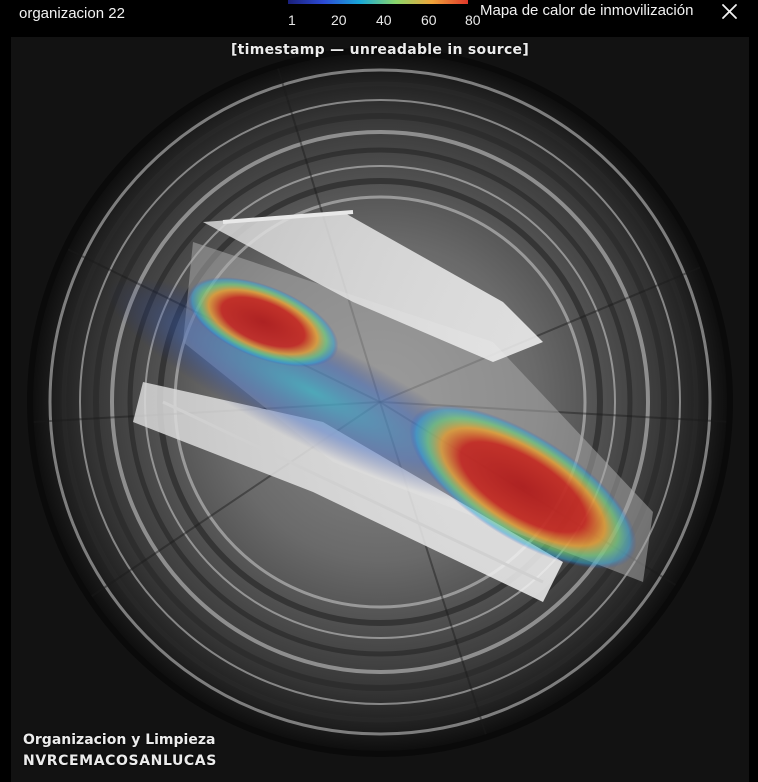  What do you see at coordinates (292, 20) in the screenshot?
I see `legend-tick: 1` at bounding box center [292, 20].